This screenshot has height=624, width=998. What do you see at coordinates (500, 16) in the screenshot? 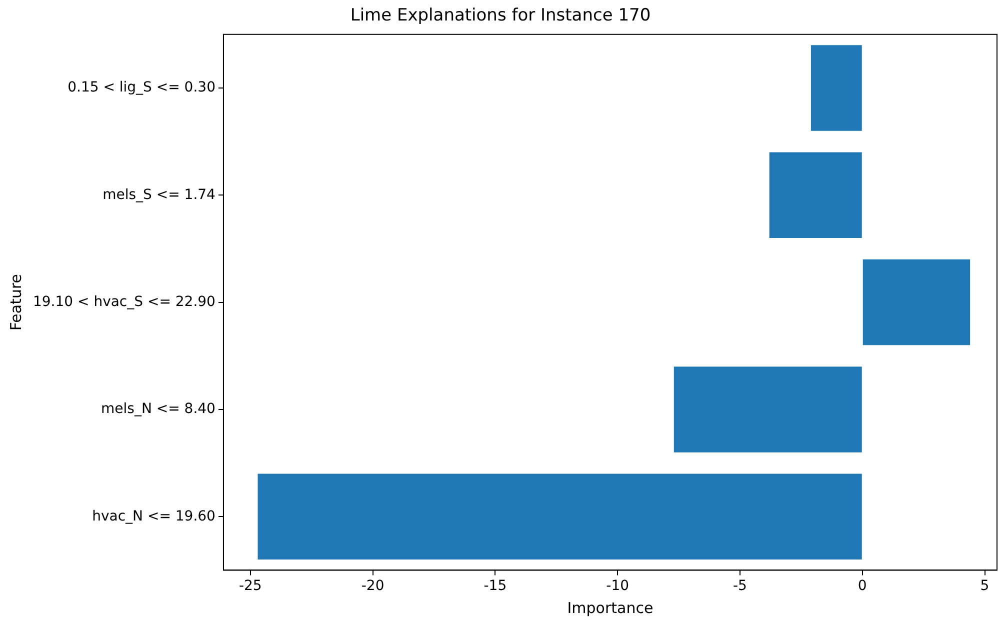
I see `chart-title: Lime Explanations for Instance 170` at bounding box center [500, 16].